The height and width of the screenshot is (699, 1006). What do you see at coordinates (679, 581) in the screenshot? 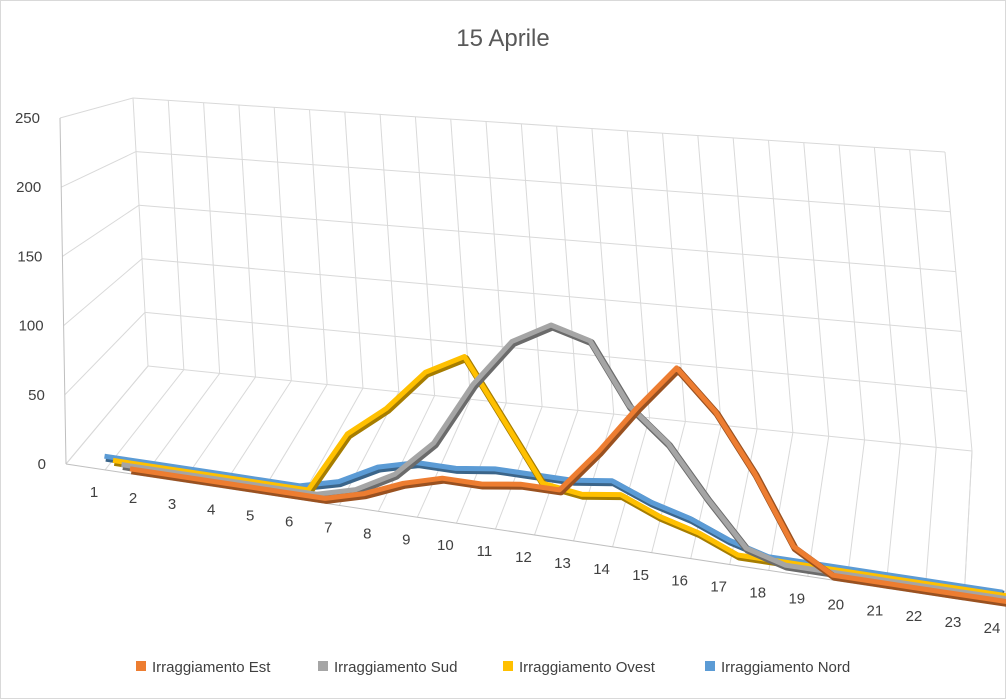
I see `x-tick-label: 16` at bounding box center [679, 581].